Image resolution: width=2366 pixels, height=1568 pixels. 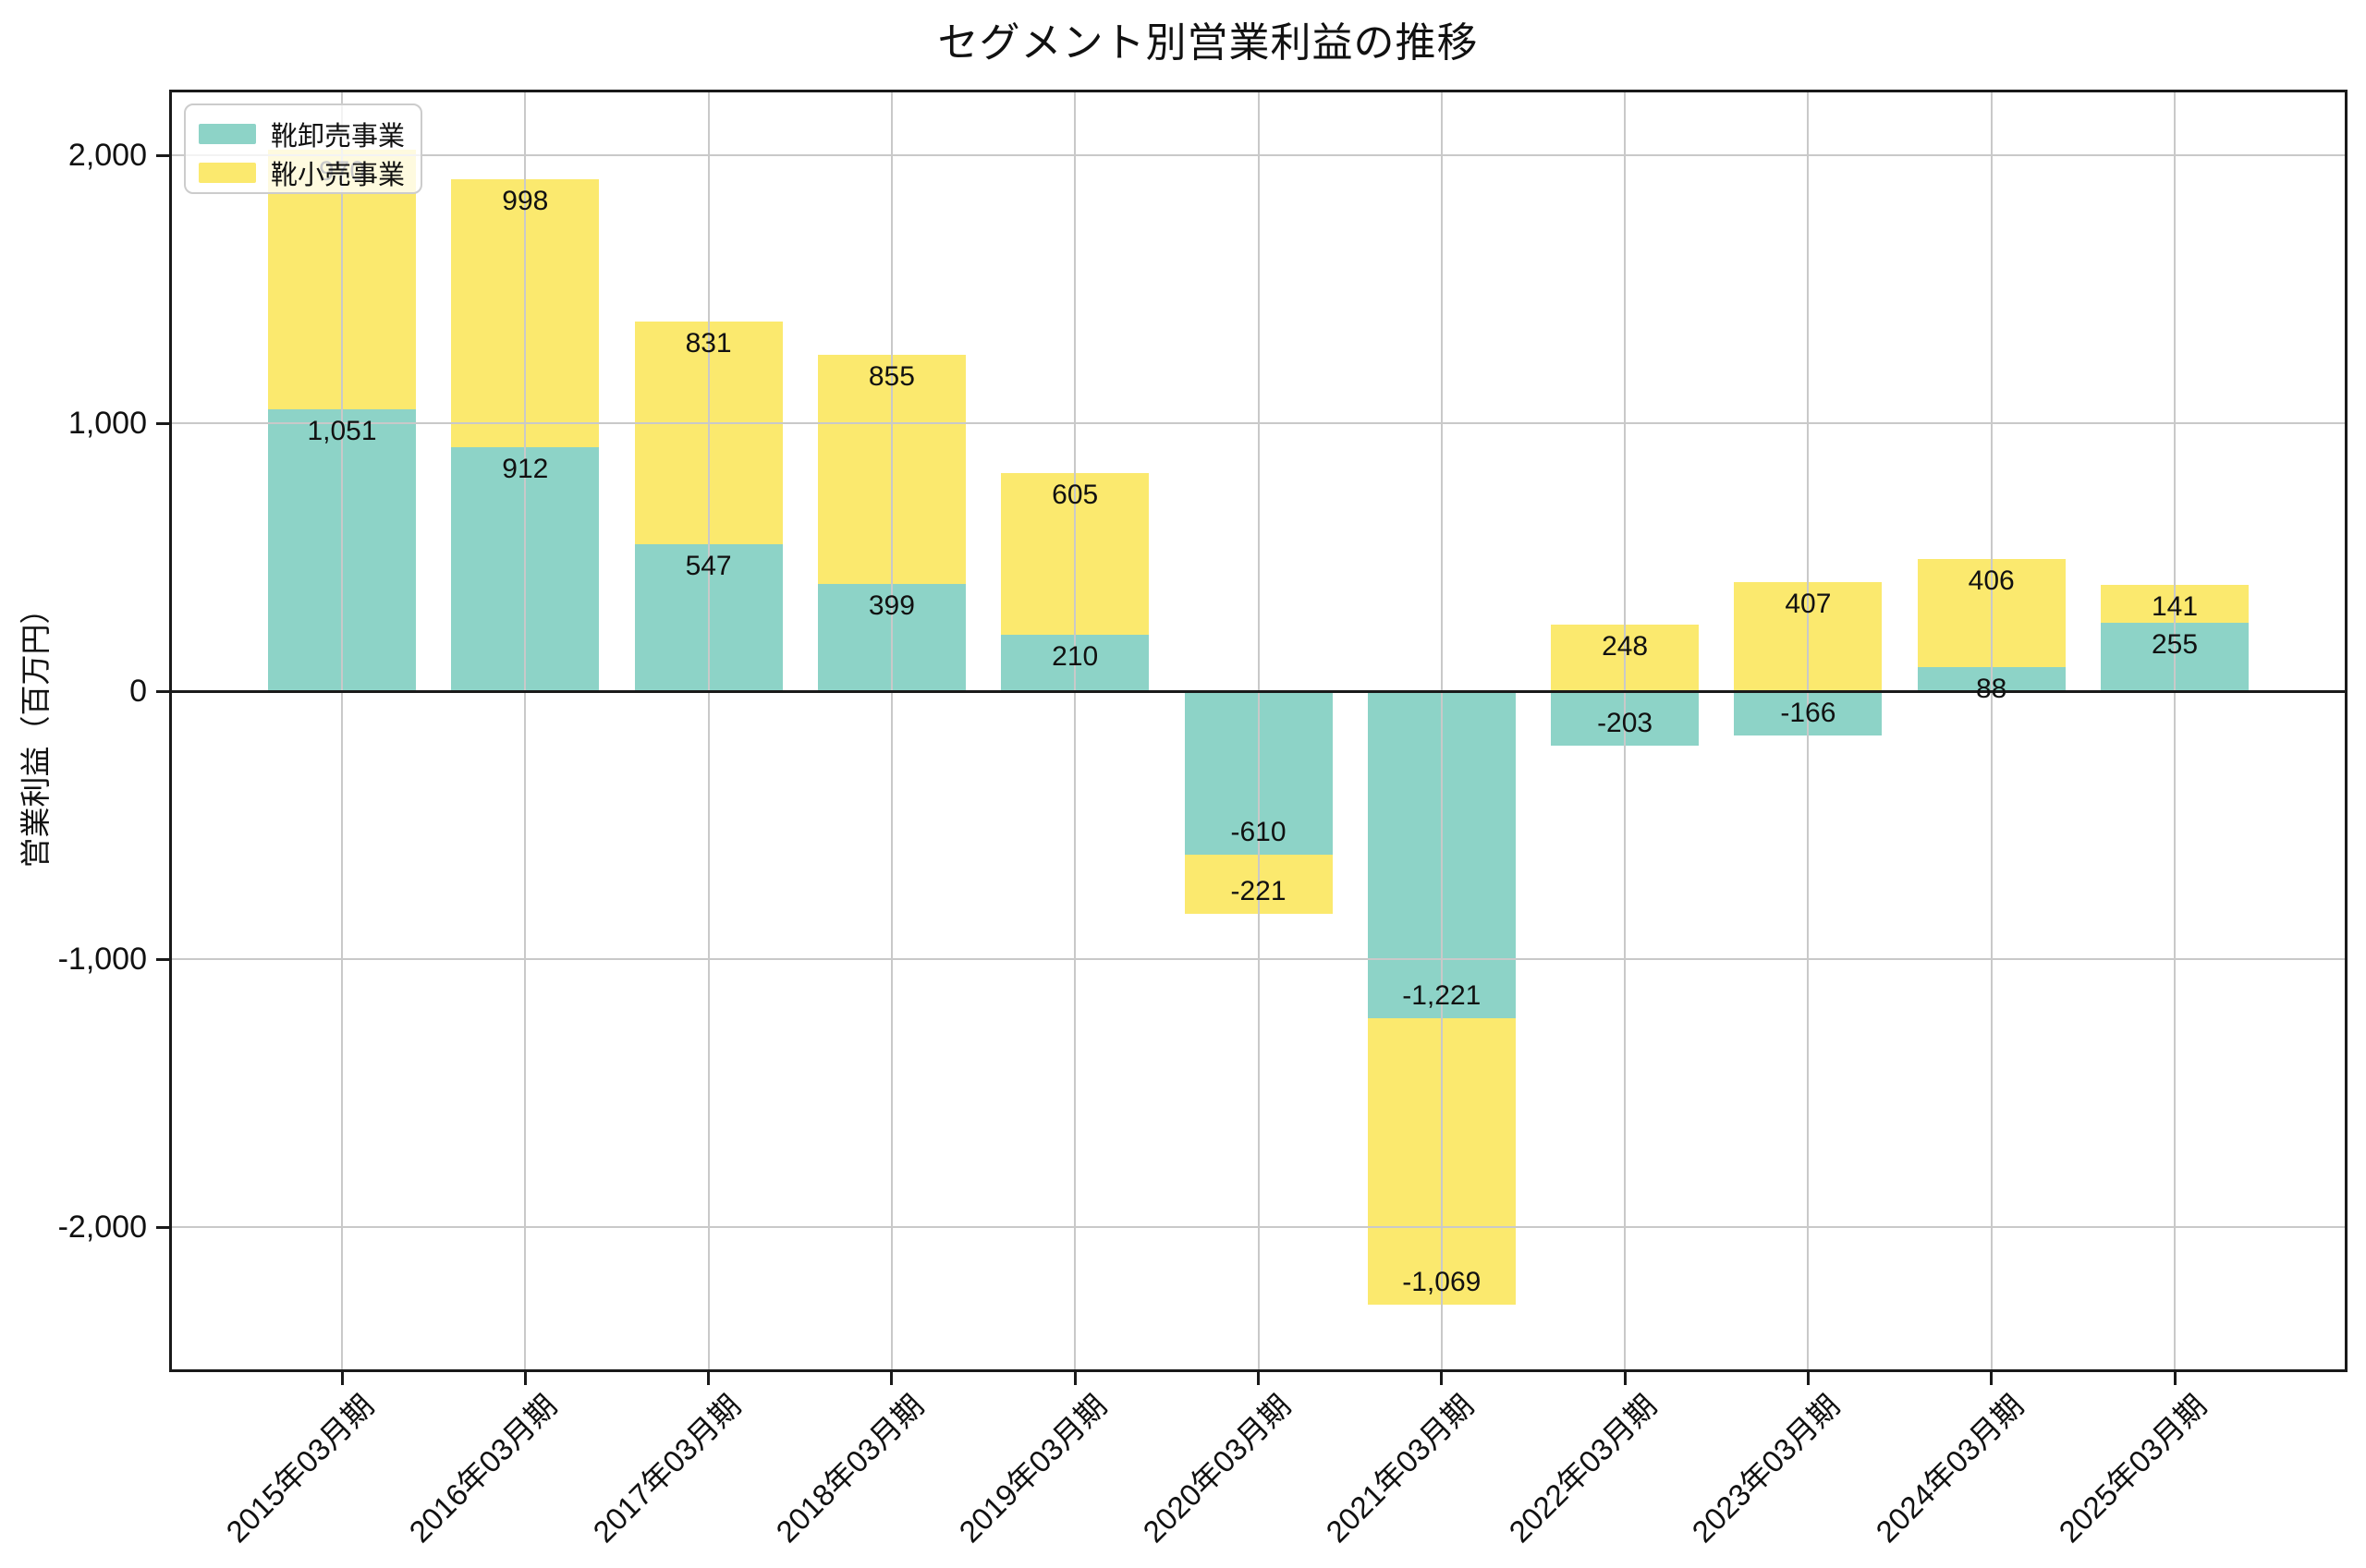 I want to click on legend-item-wholesale: 靴卸売事業, so click(x=304, y=134).